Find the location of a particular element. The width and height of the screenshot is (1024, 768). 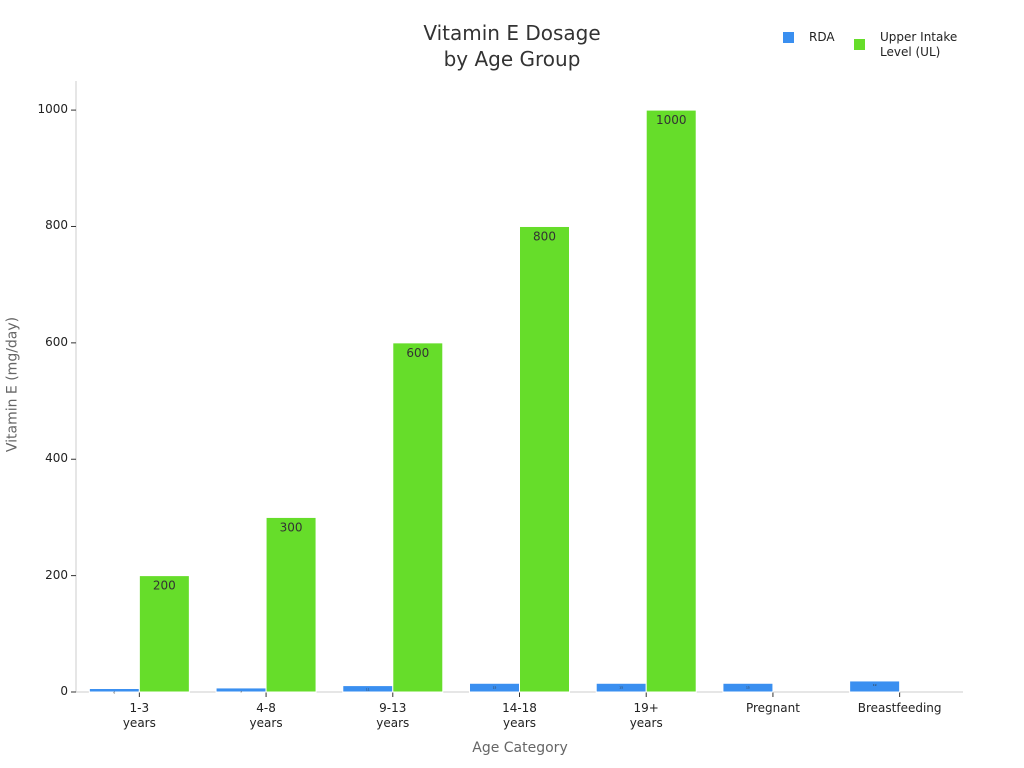

x-axis-title: Age Category is located at coordinates (520, 748).